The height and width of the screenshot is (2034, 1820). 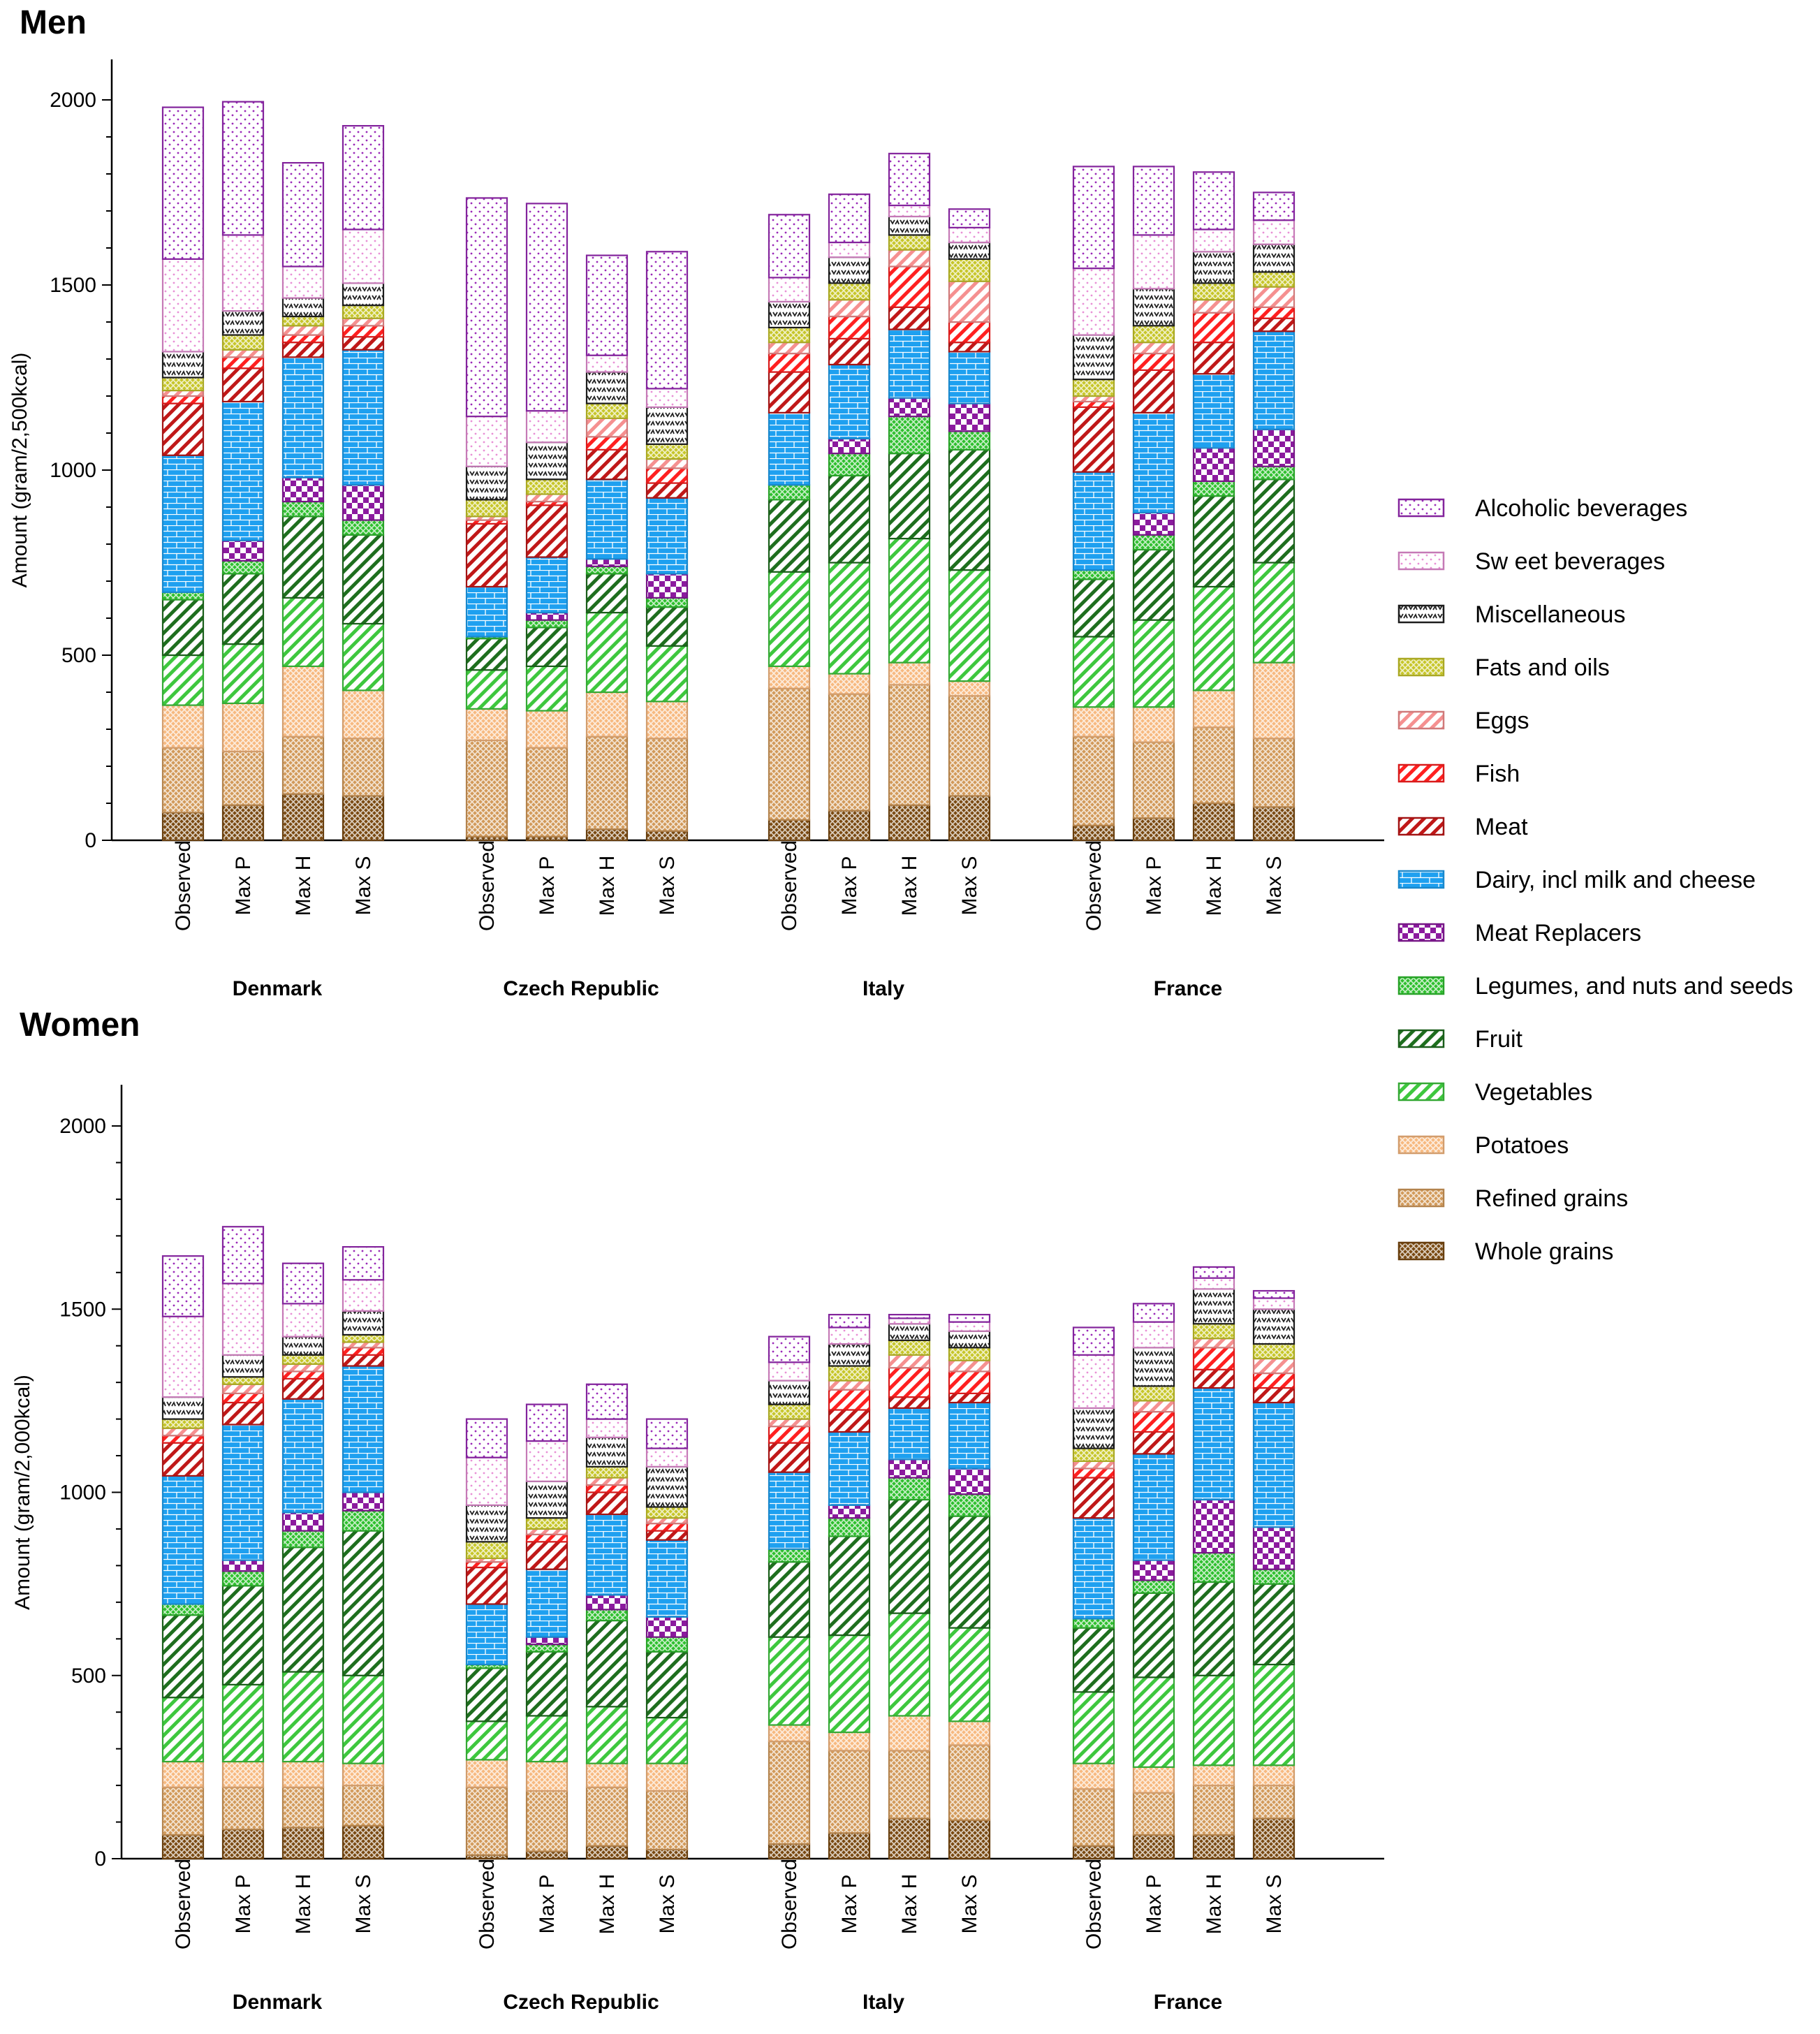 I want to click on legend-label: Alcoholic beverages, so click(x=1581, y=508).